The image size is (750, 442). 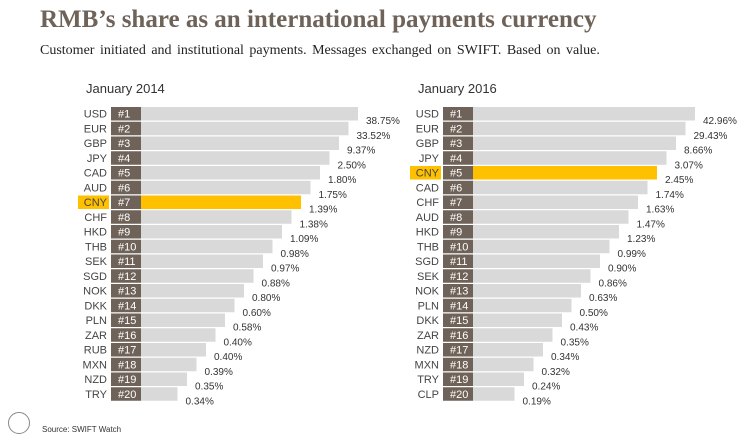 What do you see at coordinates (428, 395) in the screenshot?
I see `currency-label: CLP` at bounding box center [428, 395].